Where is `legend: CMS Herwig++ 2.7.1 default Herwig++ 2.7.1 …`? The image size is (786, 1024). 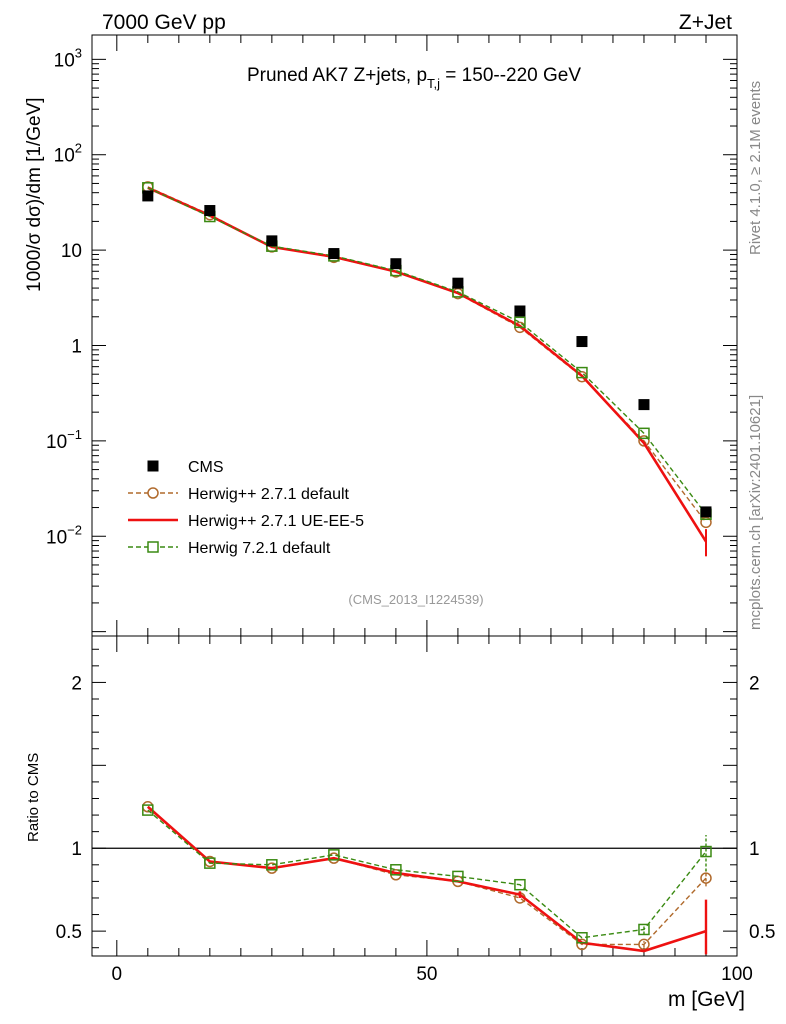
legend: CMS Herwig++ 2.7.1 default Herwig++ 2.7.1 … is located at coordinates (246, 508).